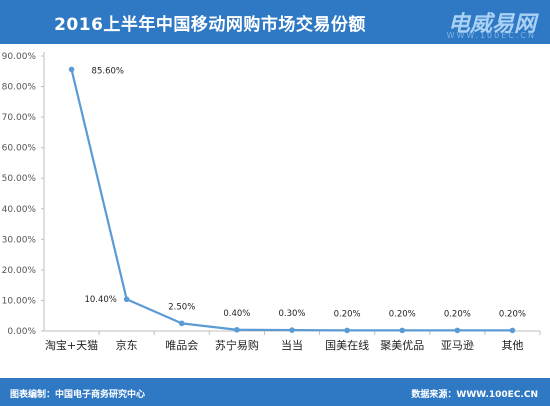 This screenshot has width=550, height=406. I want to click on x-category-label: 淘宝+天猫, so click(71, 345).